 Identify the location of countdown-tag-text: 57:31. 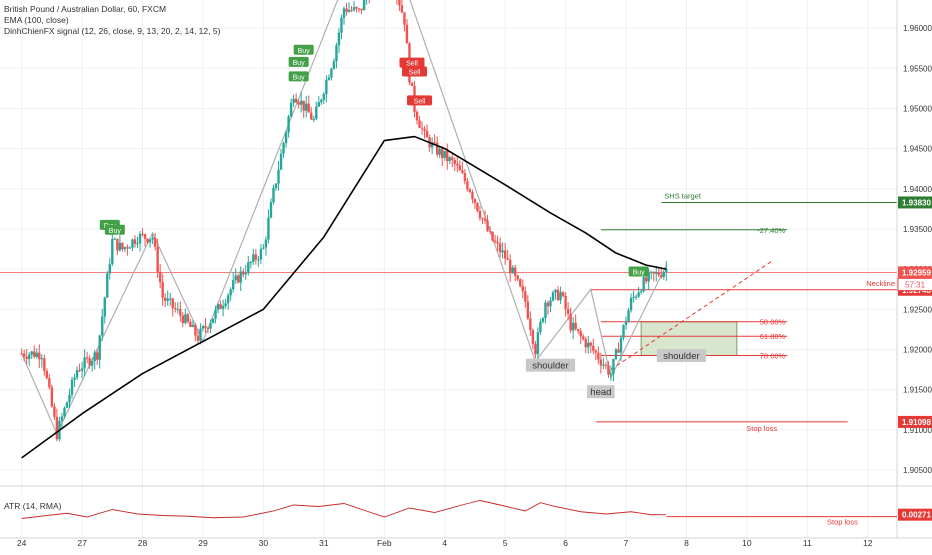
(915, 284).